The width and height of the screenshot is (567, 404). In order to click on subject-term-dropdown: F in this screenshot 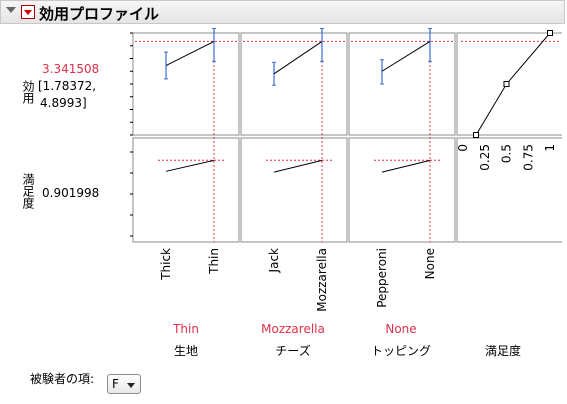, I will do `click(124, 384)`.